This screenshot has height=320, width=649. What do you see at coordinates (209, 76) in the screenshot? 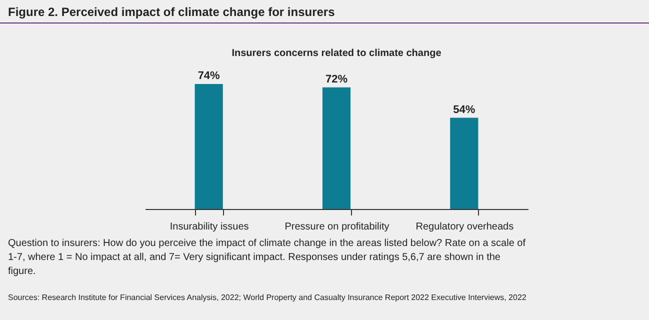
I see `data-label: 74%` at bounding box center [209, 76].